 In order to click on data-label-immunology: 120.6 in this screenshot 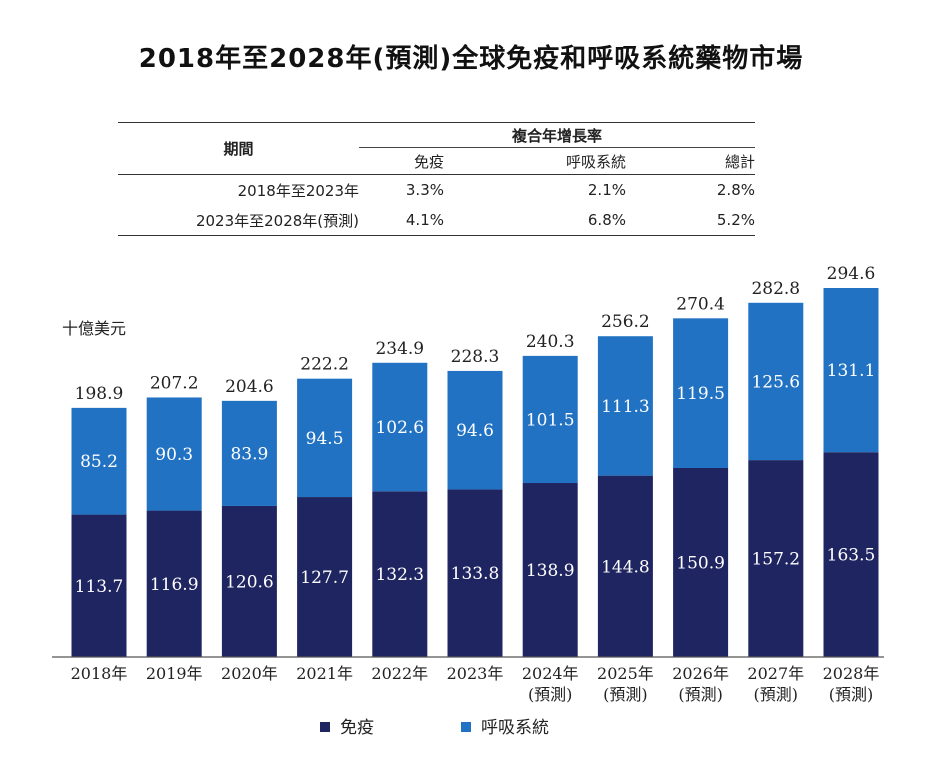, I will do `click(249, 582)`.